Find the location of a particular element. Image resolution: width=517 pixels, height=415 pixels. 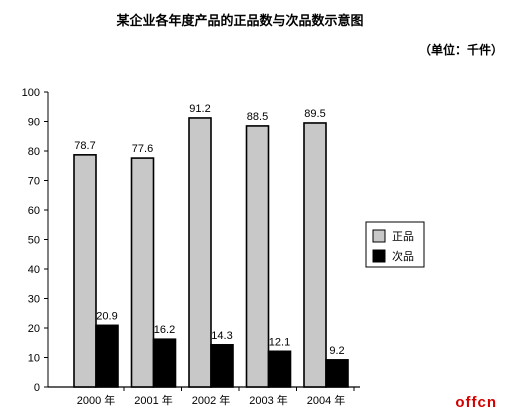

data-label: 9.2 is located at coordinates (336, 351).